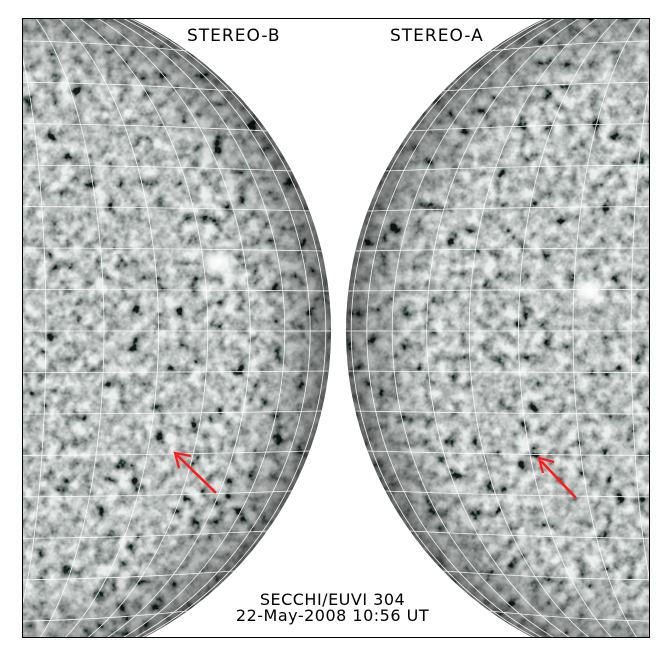 The width and height of the screenshot is (665, 655). Describe the element at coordinates (437, 36) in the screenshot. I see `spacecraft-label-stereo-a: STEREO-A` at that location.